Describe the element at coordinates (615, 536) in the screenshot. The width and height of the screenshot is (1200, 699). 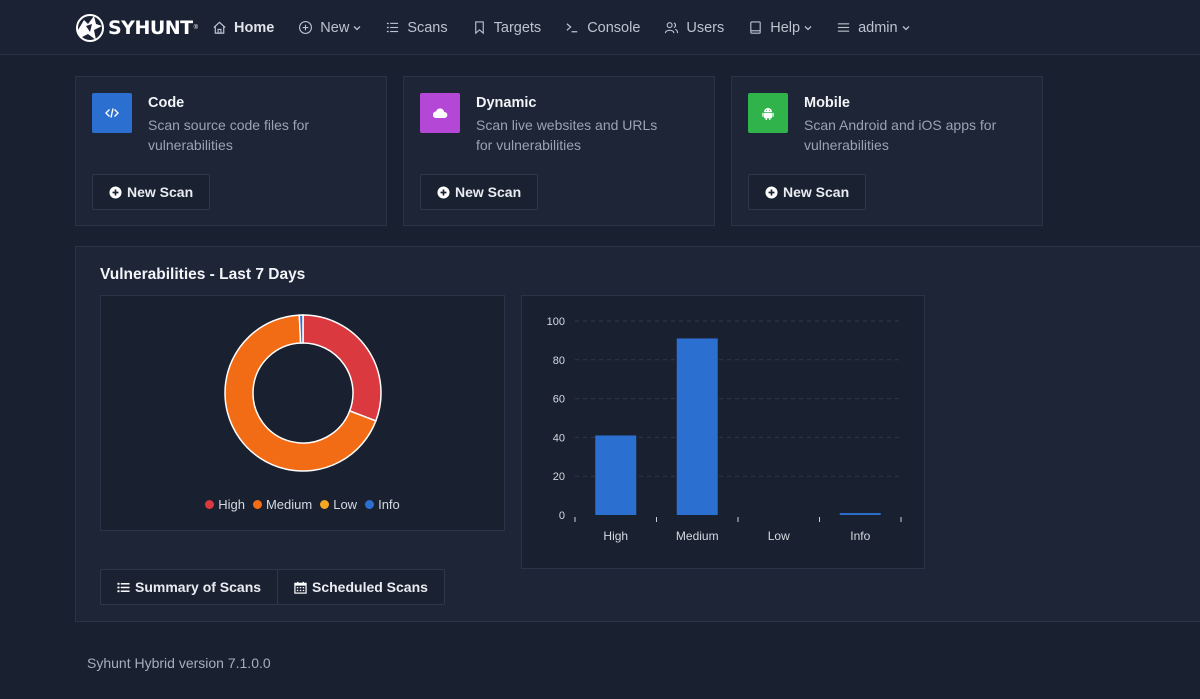
I see `x-tick-label: High` at that location.